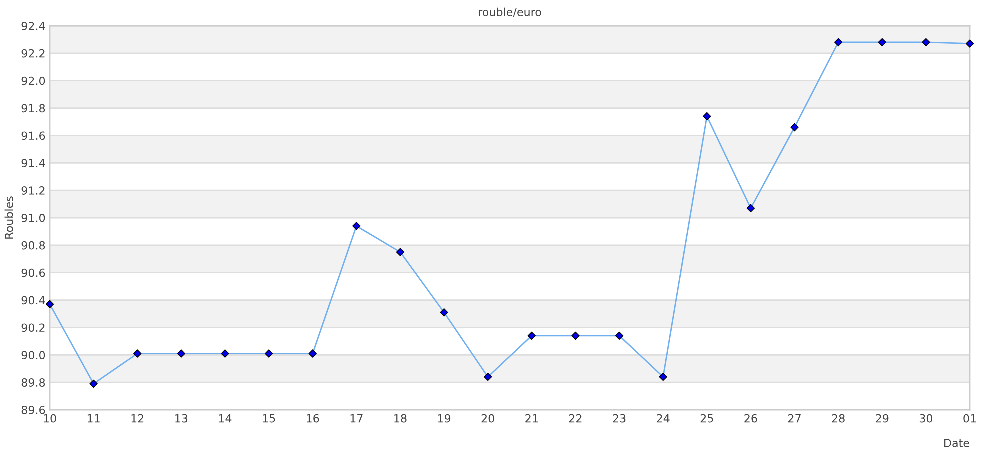  I want to click on x-tick-label: 28, so click(838, 418).